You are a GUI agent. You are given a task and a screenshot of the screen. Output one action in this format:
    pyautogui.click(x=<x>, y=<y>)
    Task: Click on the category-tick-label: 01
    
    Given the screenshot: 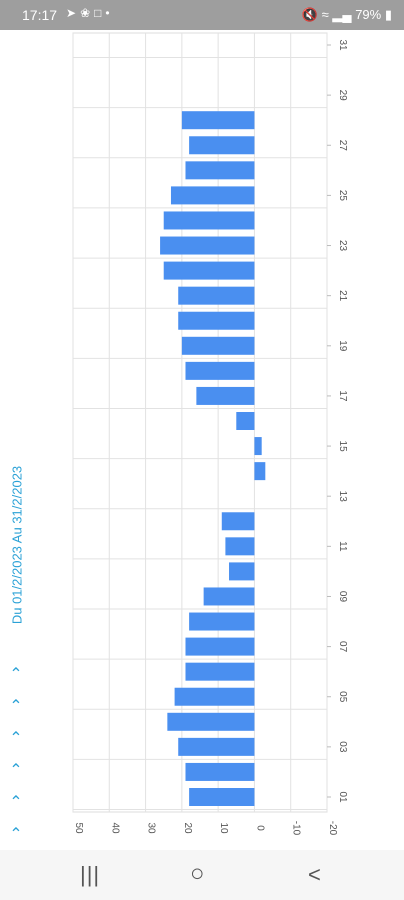 What is the action you would take?
    pyautogui.click(x=342, y=797)
    